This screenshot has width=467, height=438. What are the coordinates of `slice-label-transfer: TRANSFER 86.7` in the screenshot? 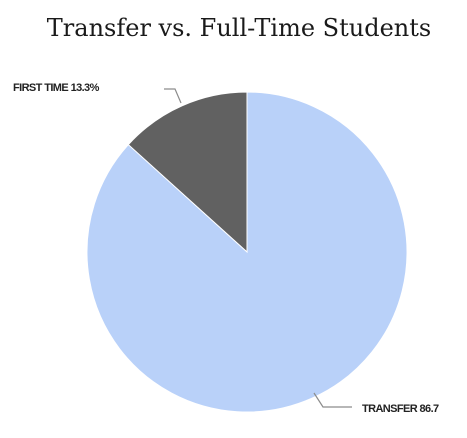 It's located at (400, 409).